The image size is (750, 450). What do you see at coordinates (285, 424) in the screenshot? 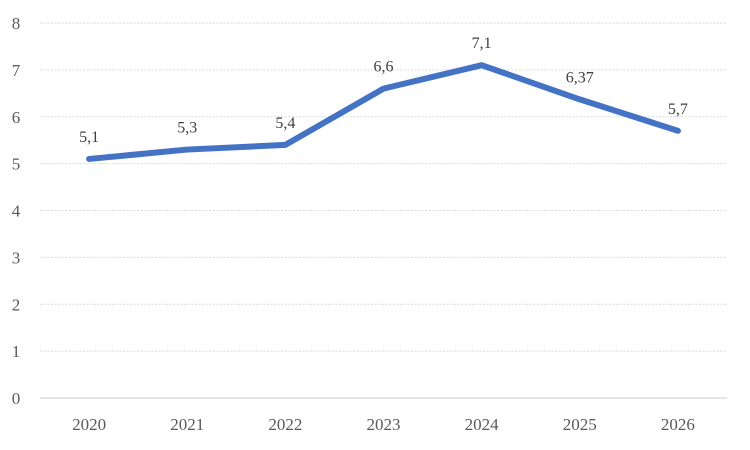
I see `x-axis-tick-label: 2022` at bounding box center [285, 424].